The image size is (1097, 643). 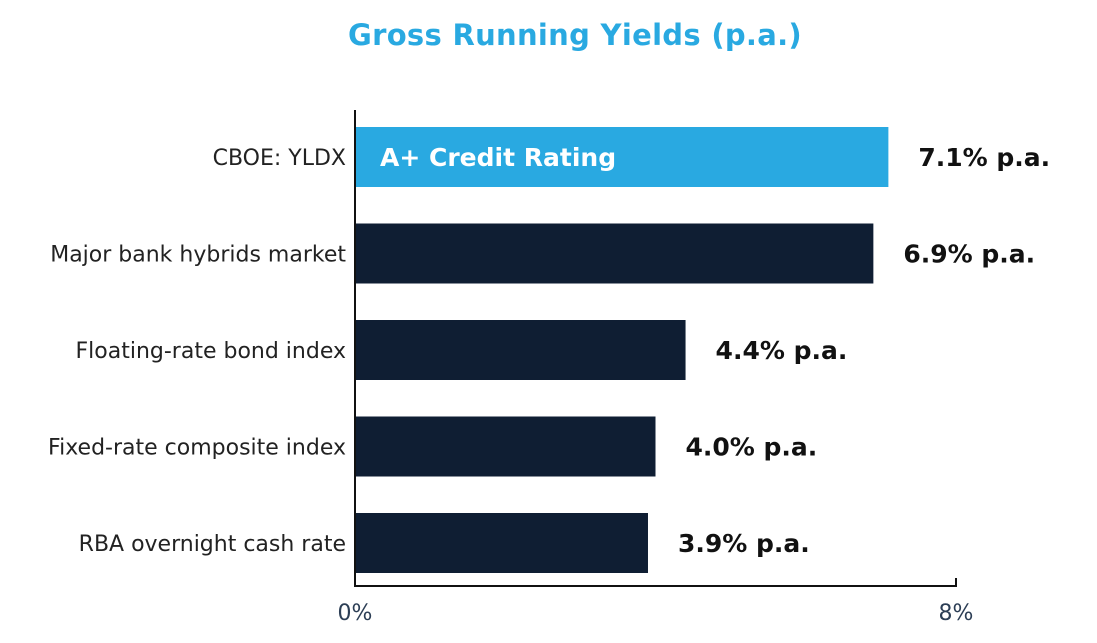 I want to click on category-label: CBOE: YLDX, so click(x=279, y=158).